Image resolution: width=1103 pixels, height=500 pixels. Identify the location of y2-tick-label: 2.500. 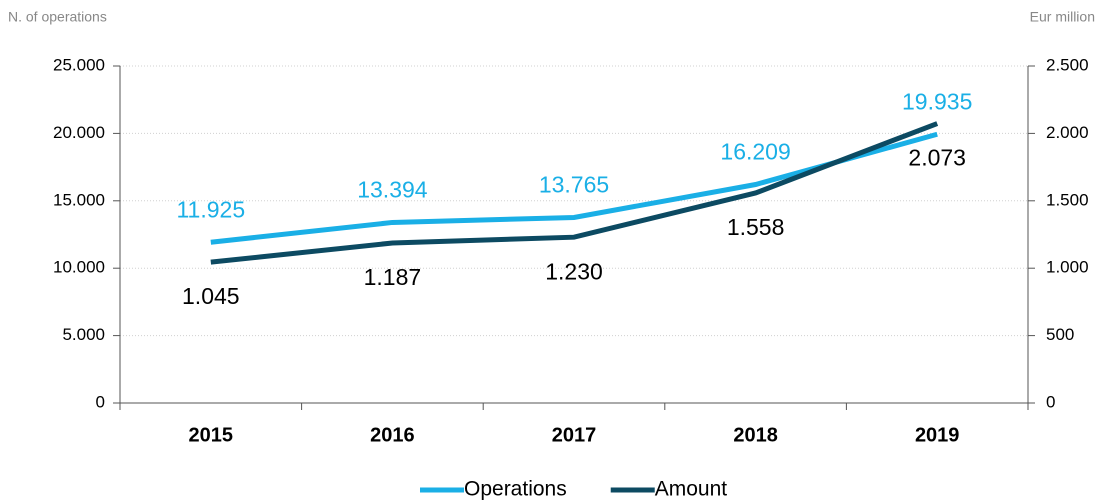
(1067, 64).